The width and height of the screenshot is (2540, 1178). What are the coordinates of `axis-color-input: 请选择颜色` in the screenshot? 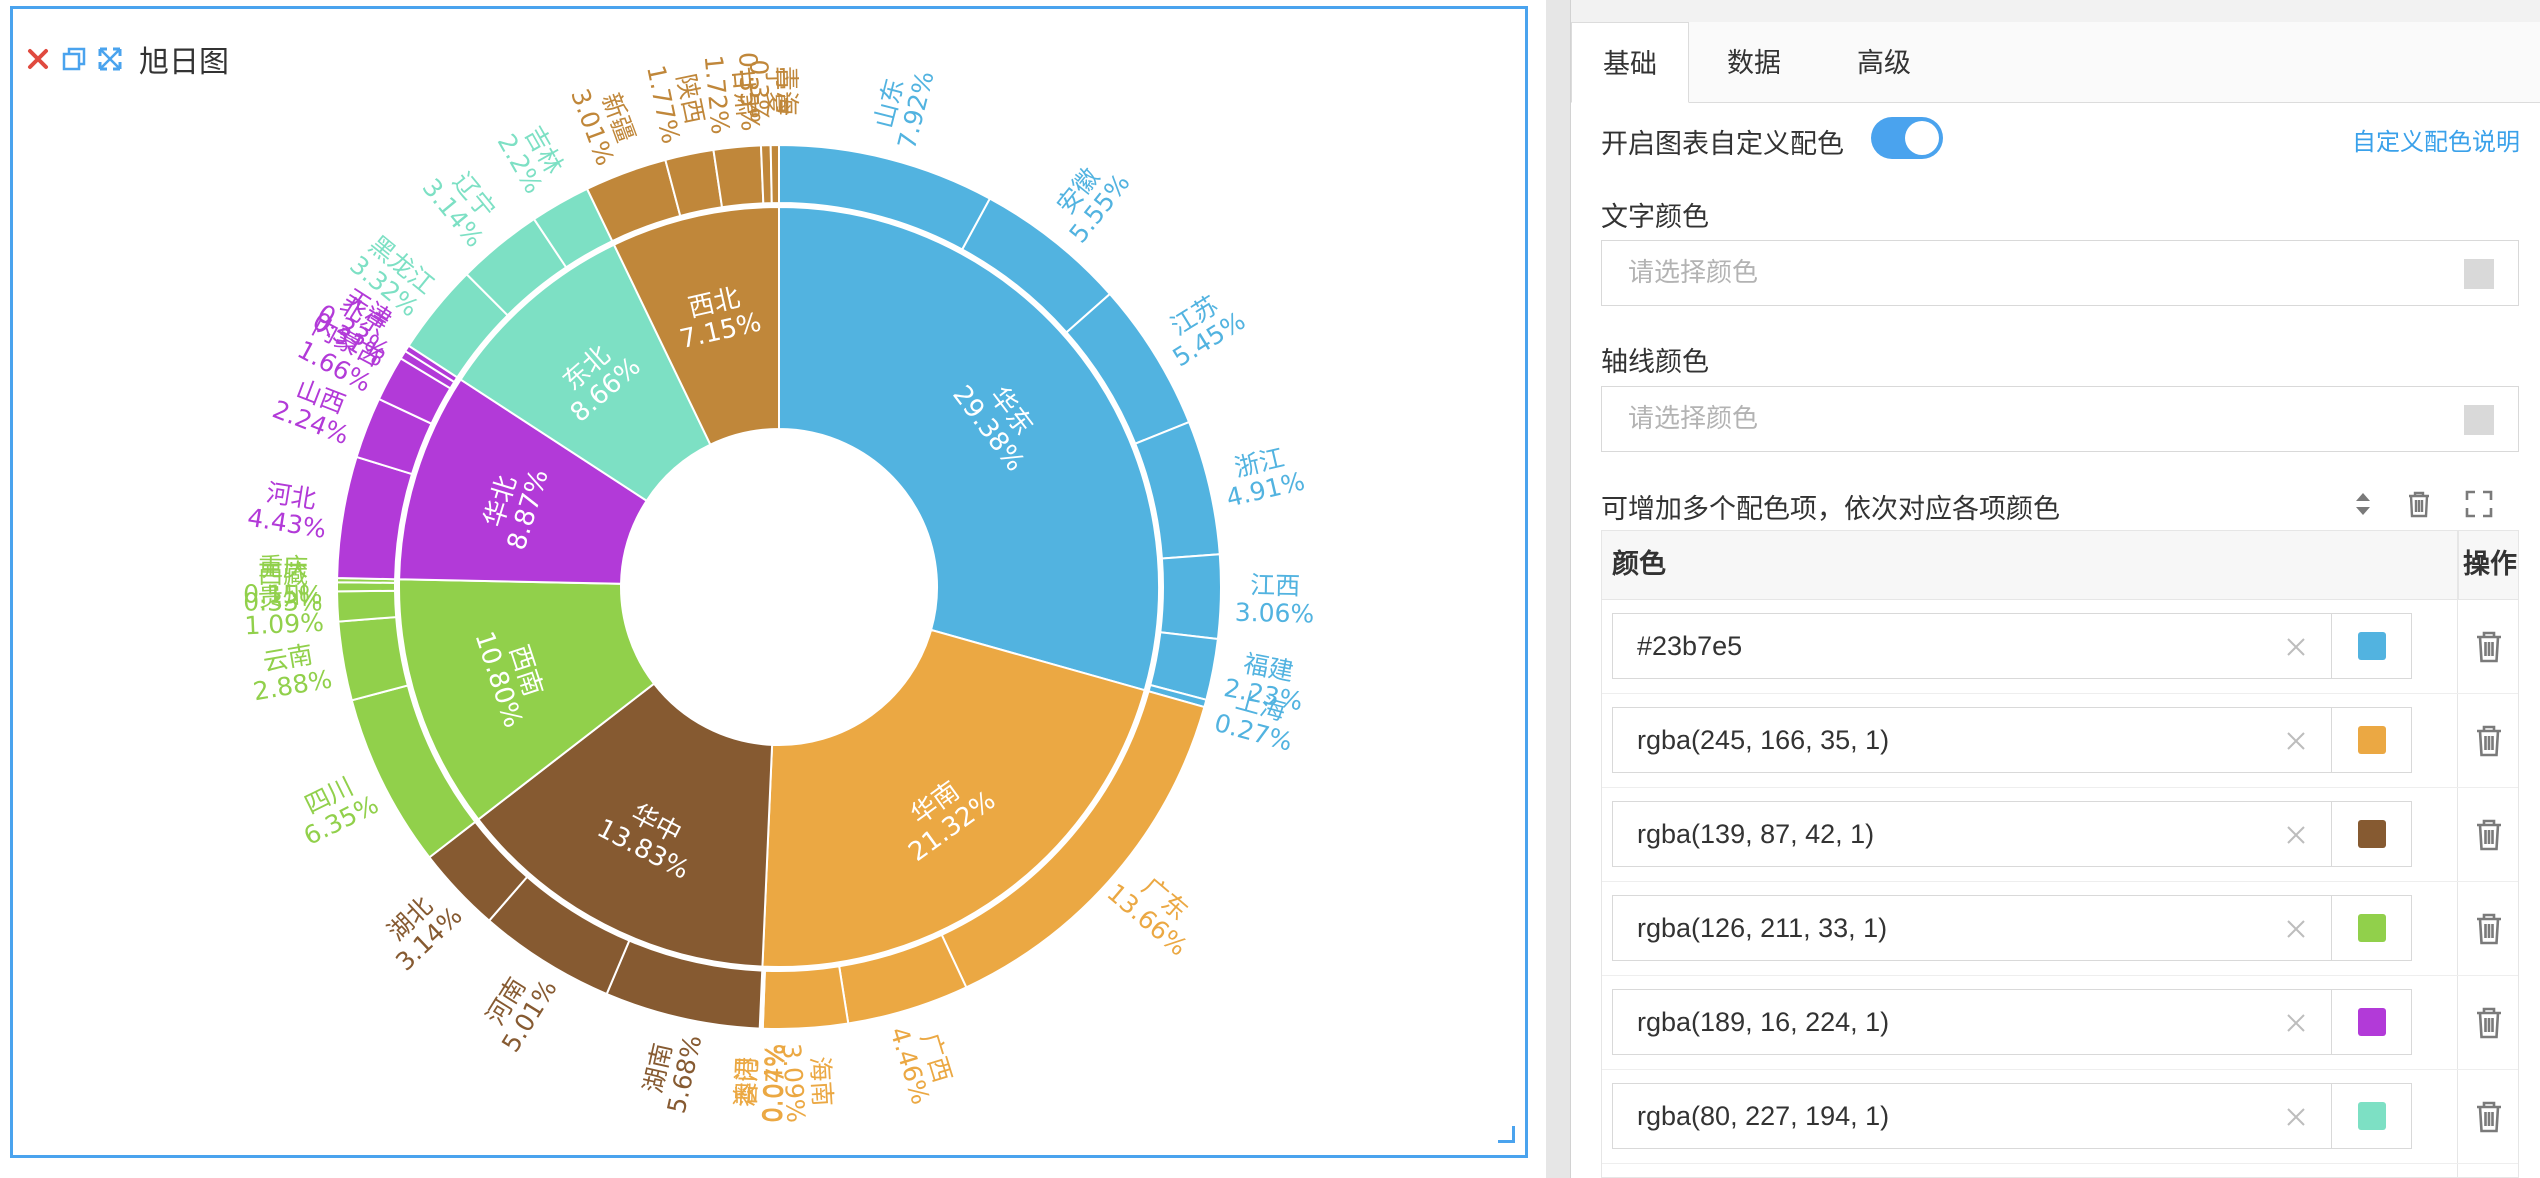 It's located at (2060, 419).